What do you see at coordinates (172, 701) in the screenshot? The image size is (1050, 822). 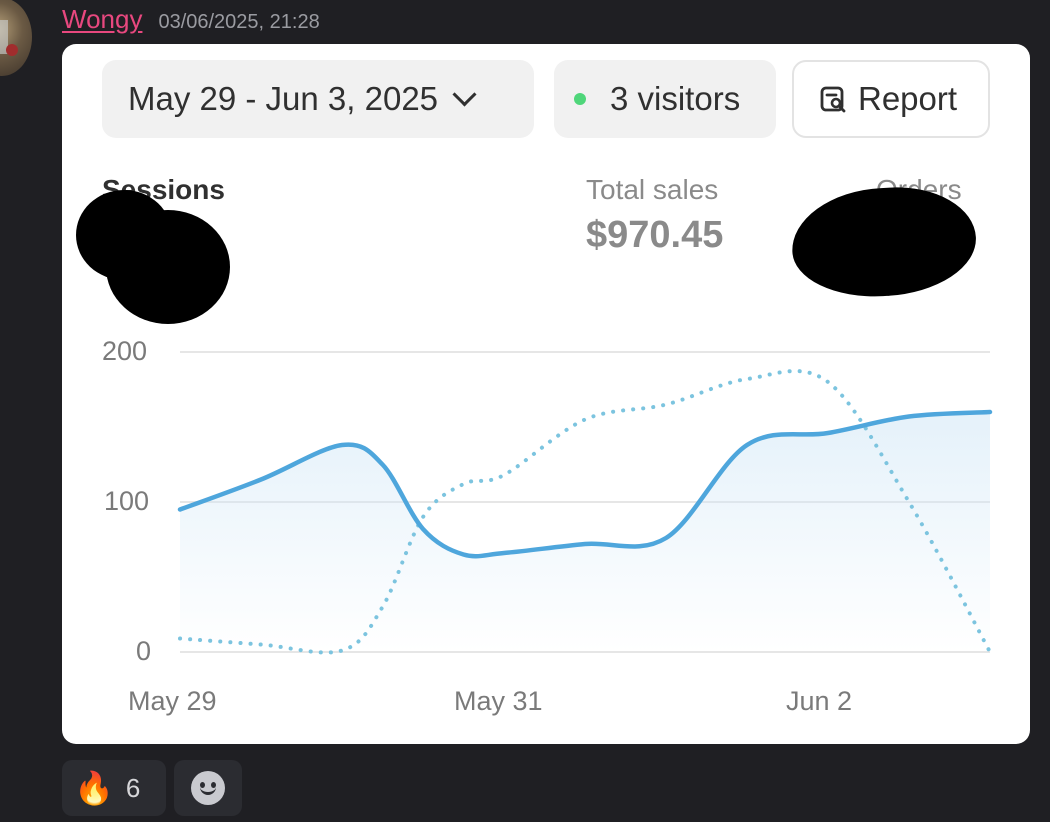 I see `x-tick-label: May 29` at bounding box center [172, 701].